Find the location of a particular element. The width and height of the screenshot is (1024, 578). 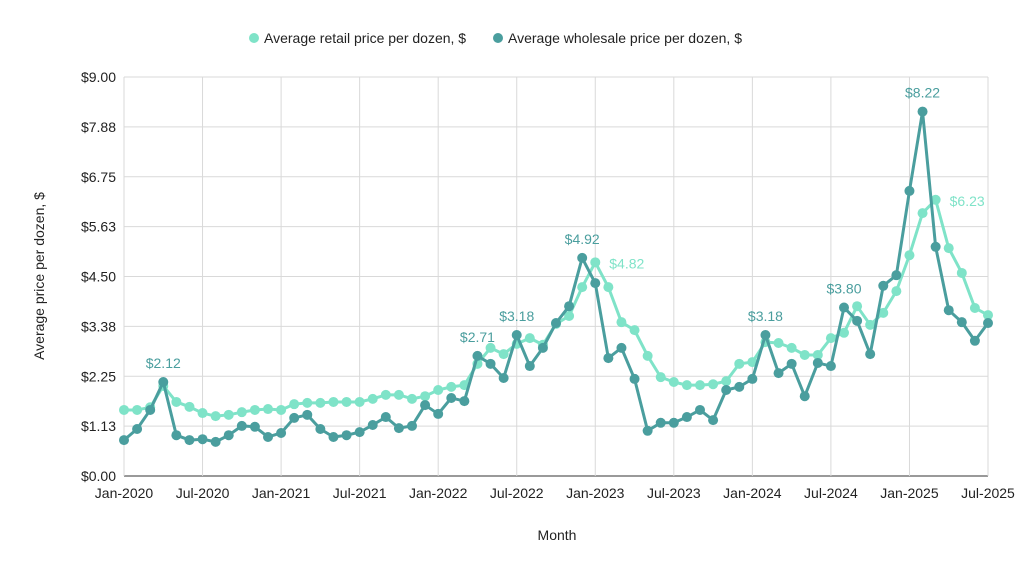

x-tick-label: Jan-2023 is located at coordinates (595, 493).